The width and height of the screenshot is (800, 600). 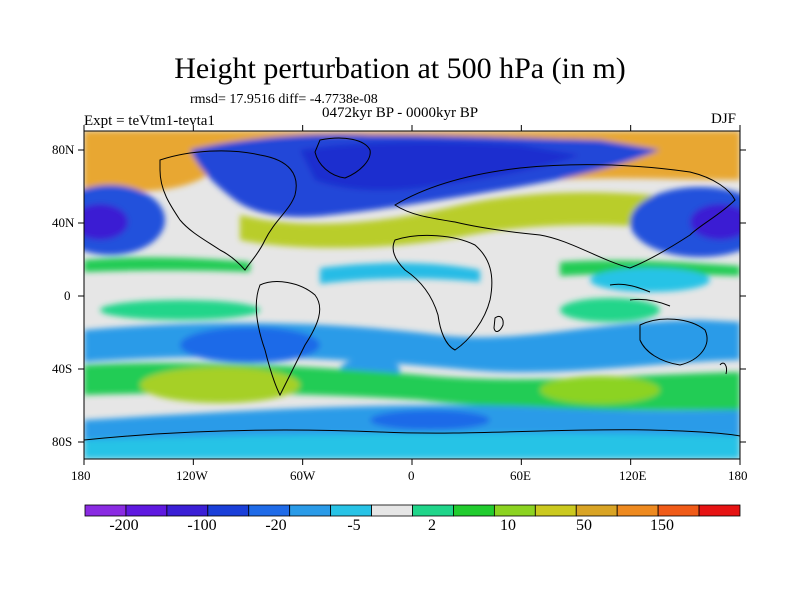 I want to click on colorbar-label: -200, so click(x=124, y=525).